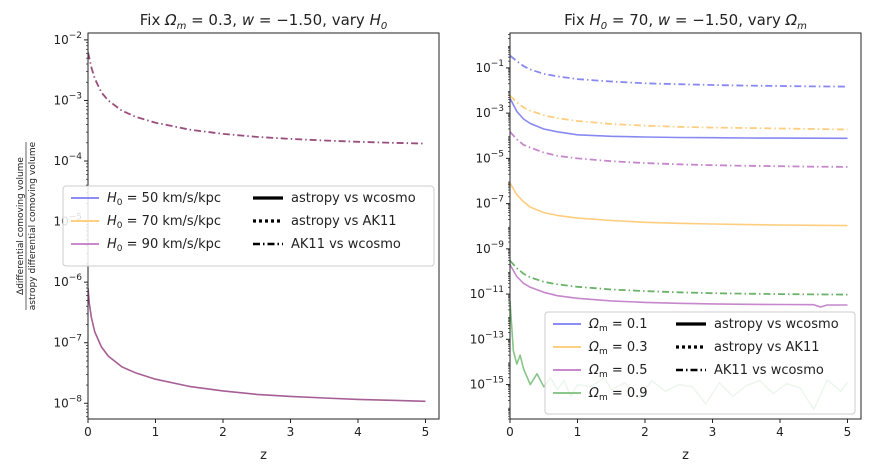 This screenshot has width=872, height=476. I want to click on y-tick-label: 10⁻², so click(67, 39).